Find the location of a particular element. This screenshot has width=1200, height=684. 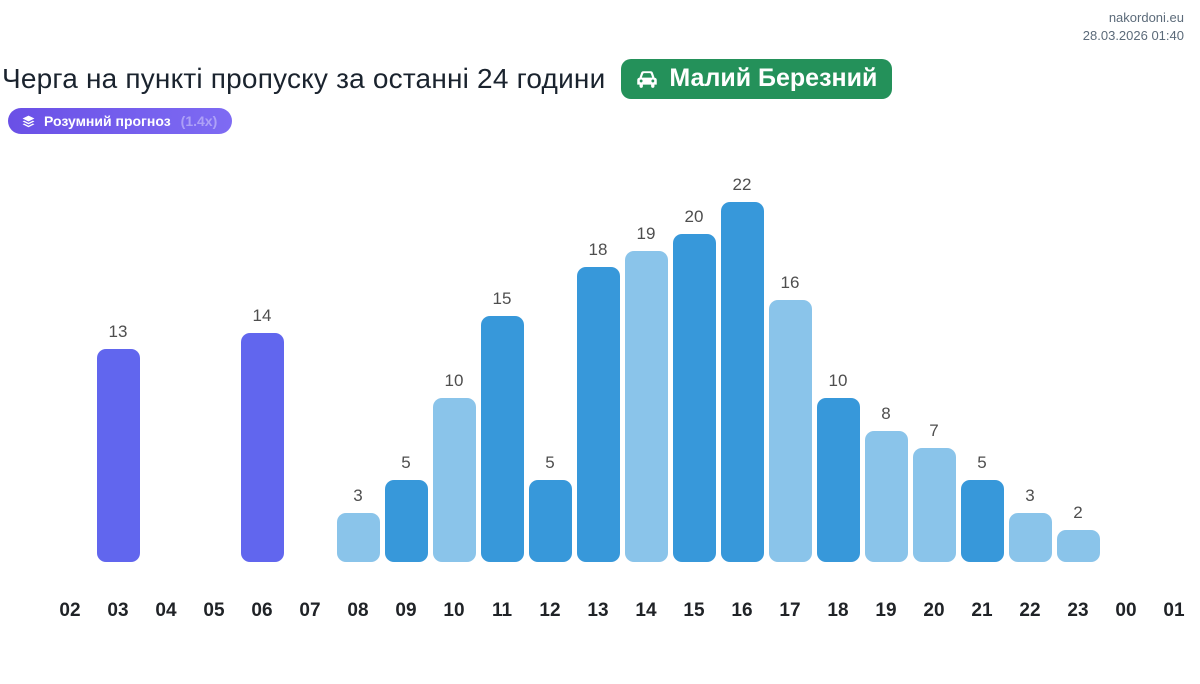

bar-value-label: 8 is located at coordinates (886, 414).